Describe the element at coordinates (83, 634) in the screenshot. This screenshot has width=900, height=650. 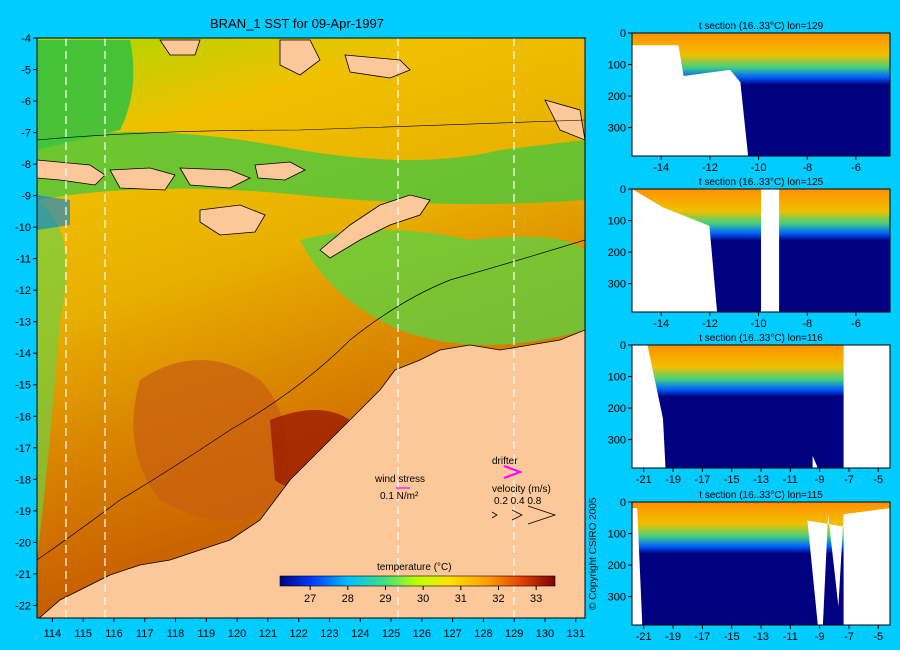
I see `map-x-tick-label: 115` at that location.